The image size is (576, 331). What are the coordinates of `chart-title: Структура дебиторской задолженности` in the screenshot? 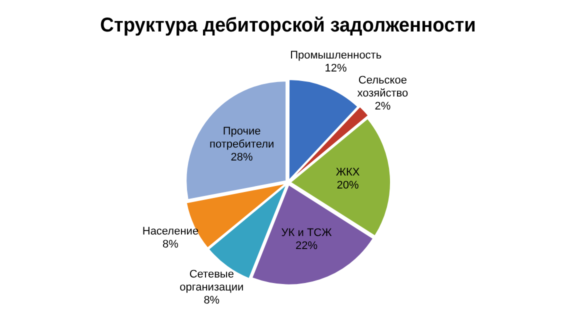 It's located at (288, 25).